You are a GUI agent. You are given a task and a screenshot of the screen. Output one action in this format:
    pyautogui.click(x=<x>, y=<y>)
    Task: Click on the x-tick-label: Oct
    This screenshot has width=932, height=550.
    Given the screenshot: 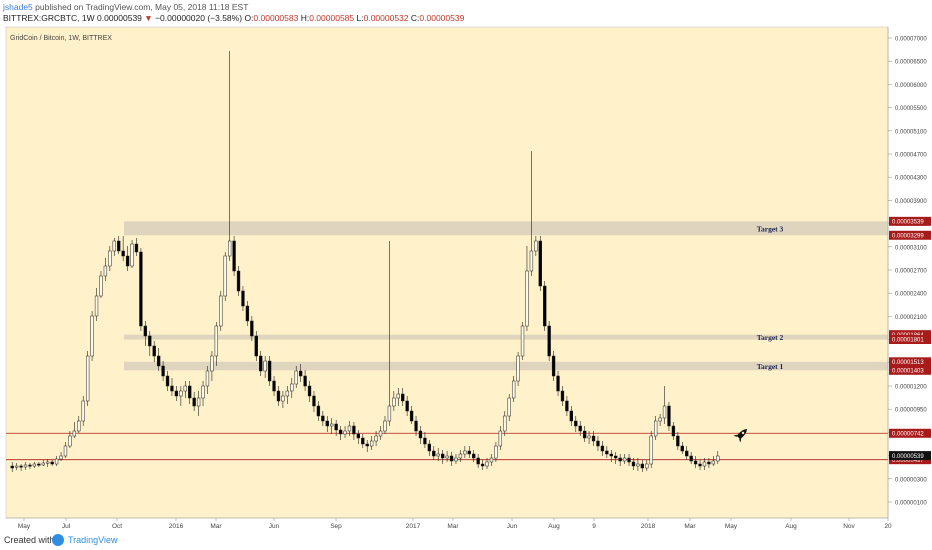 What is the action you would take?
    pyautogui.click(x=117, y=526)
    